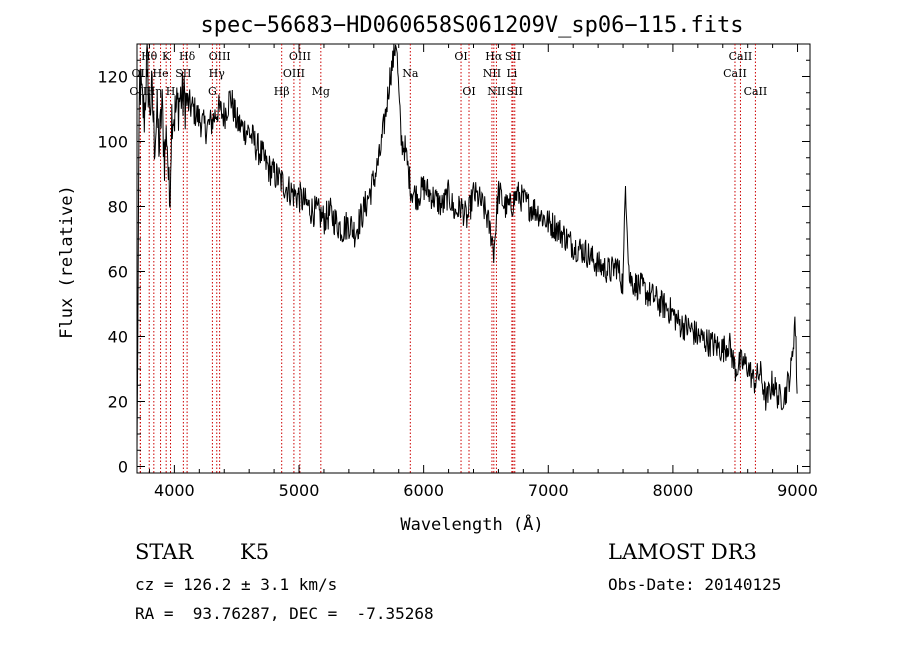 This screenshot has width=900, height=649. I want to click on x-tick-label: 8000, so click(673, 490).